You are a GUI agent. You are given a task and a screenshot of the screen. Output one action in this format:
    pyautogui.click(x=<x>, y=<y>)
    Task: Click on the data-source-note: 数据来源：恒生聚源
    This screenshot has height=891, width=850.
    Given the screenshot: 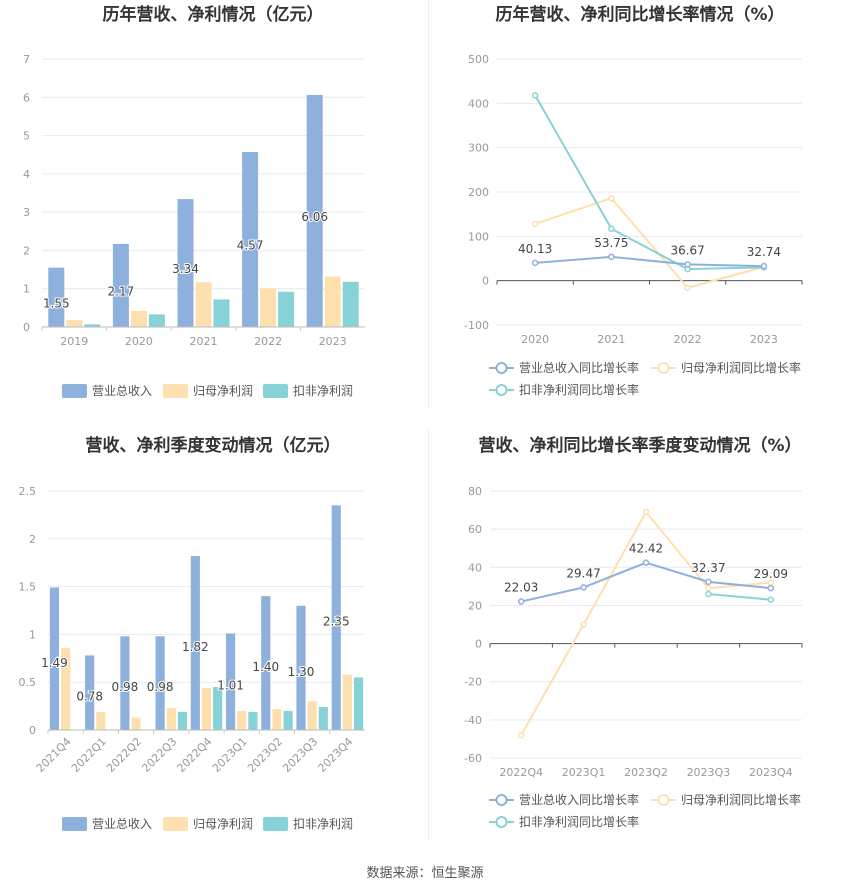 What is the action you would take?
    pyautogui.click(x=425, y=873)
    